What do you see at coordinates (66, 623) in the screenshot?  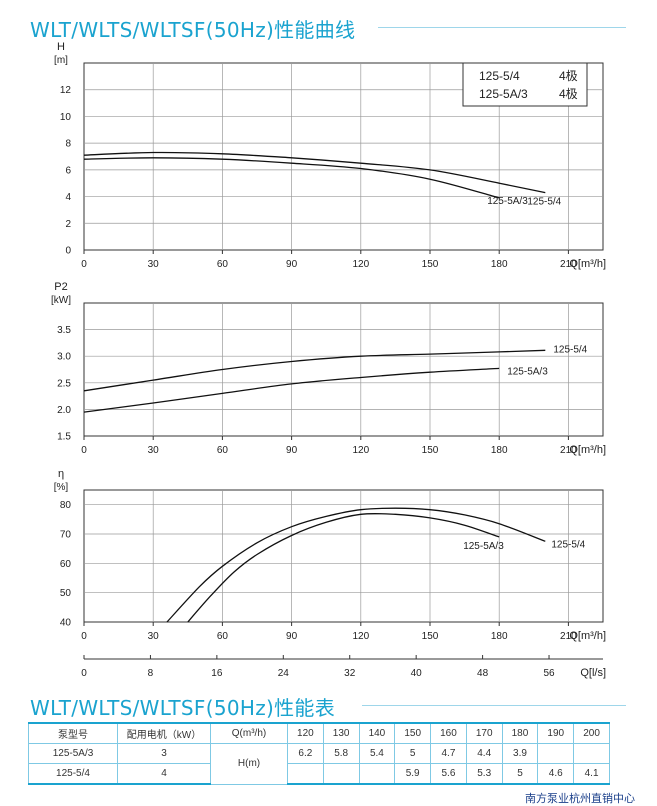 I see `y-tick-label: 40` at bounding box center [66, 623].